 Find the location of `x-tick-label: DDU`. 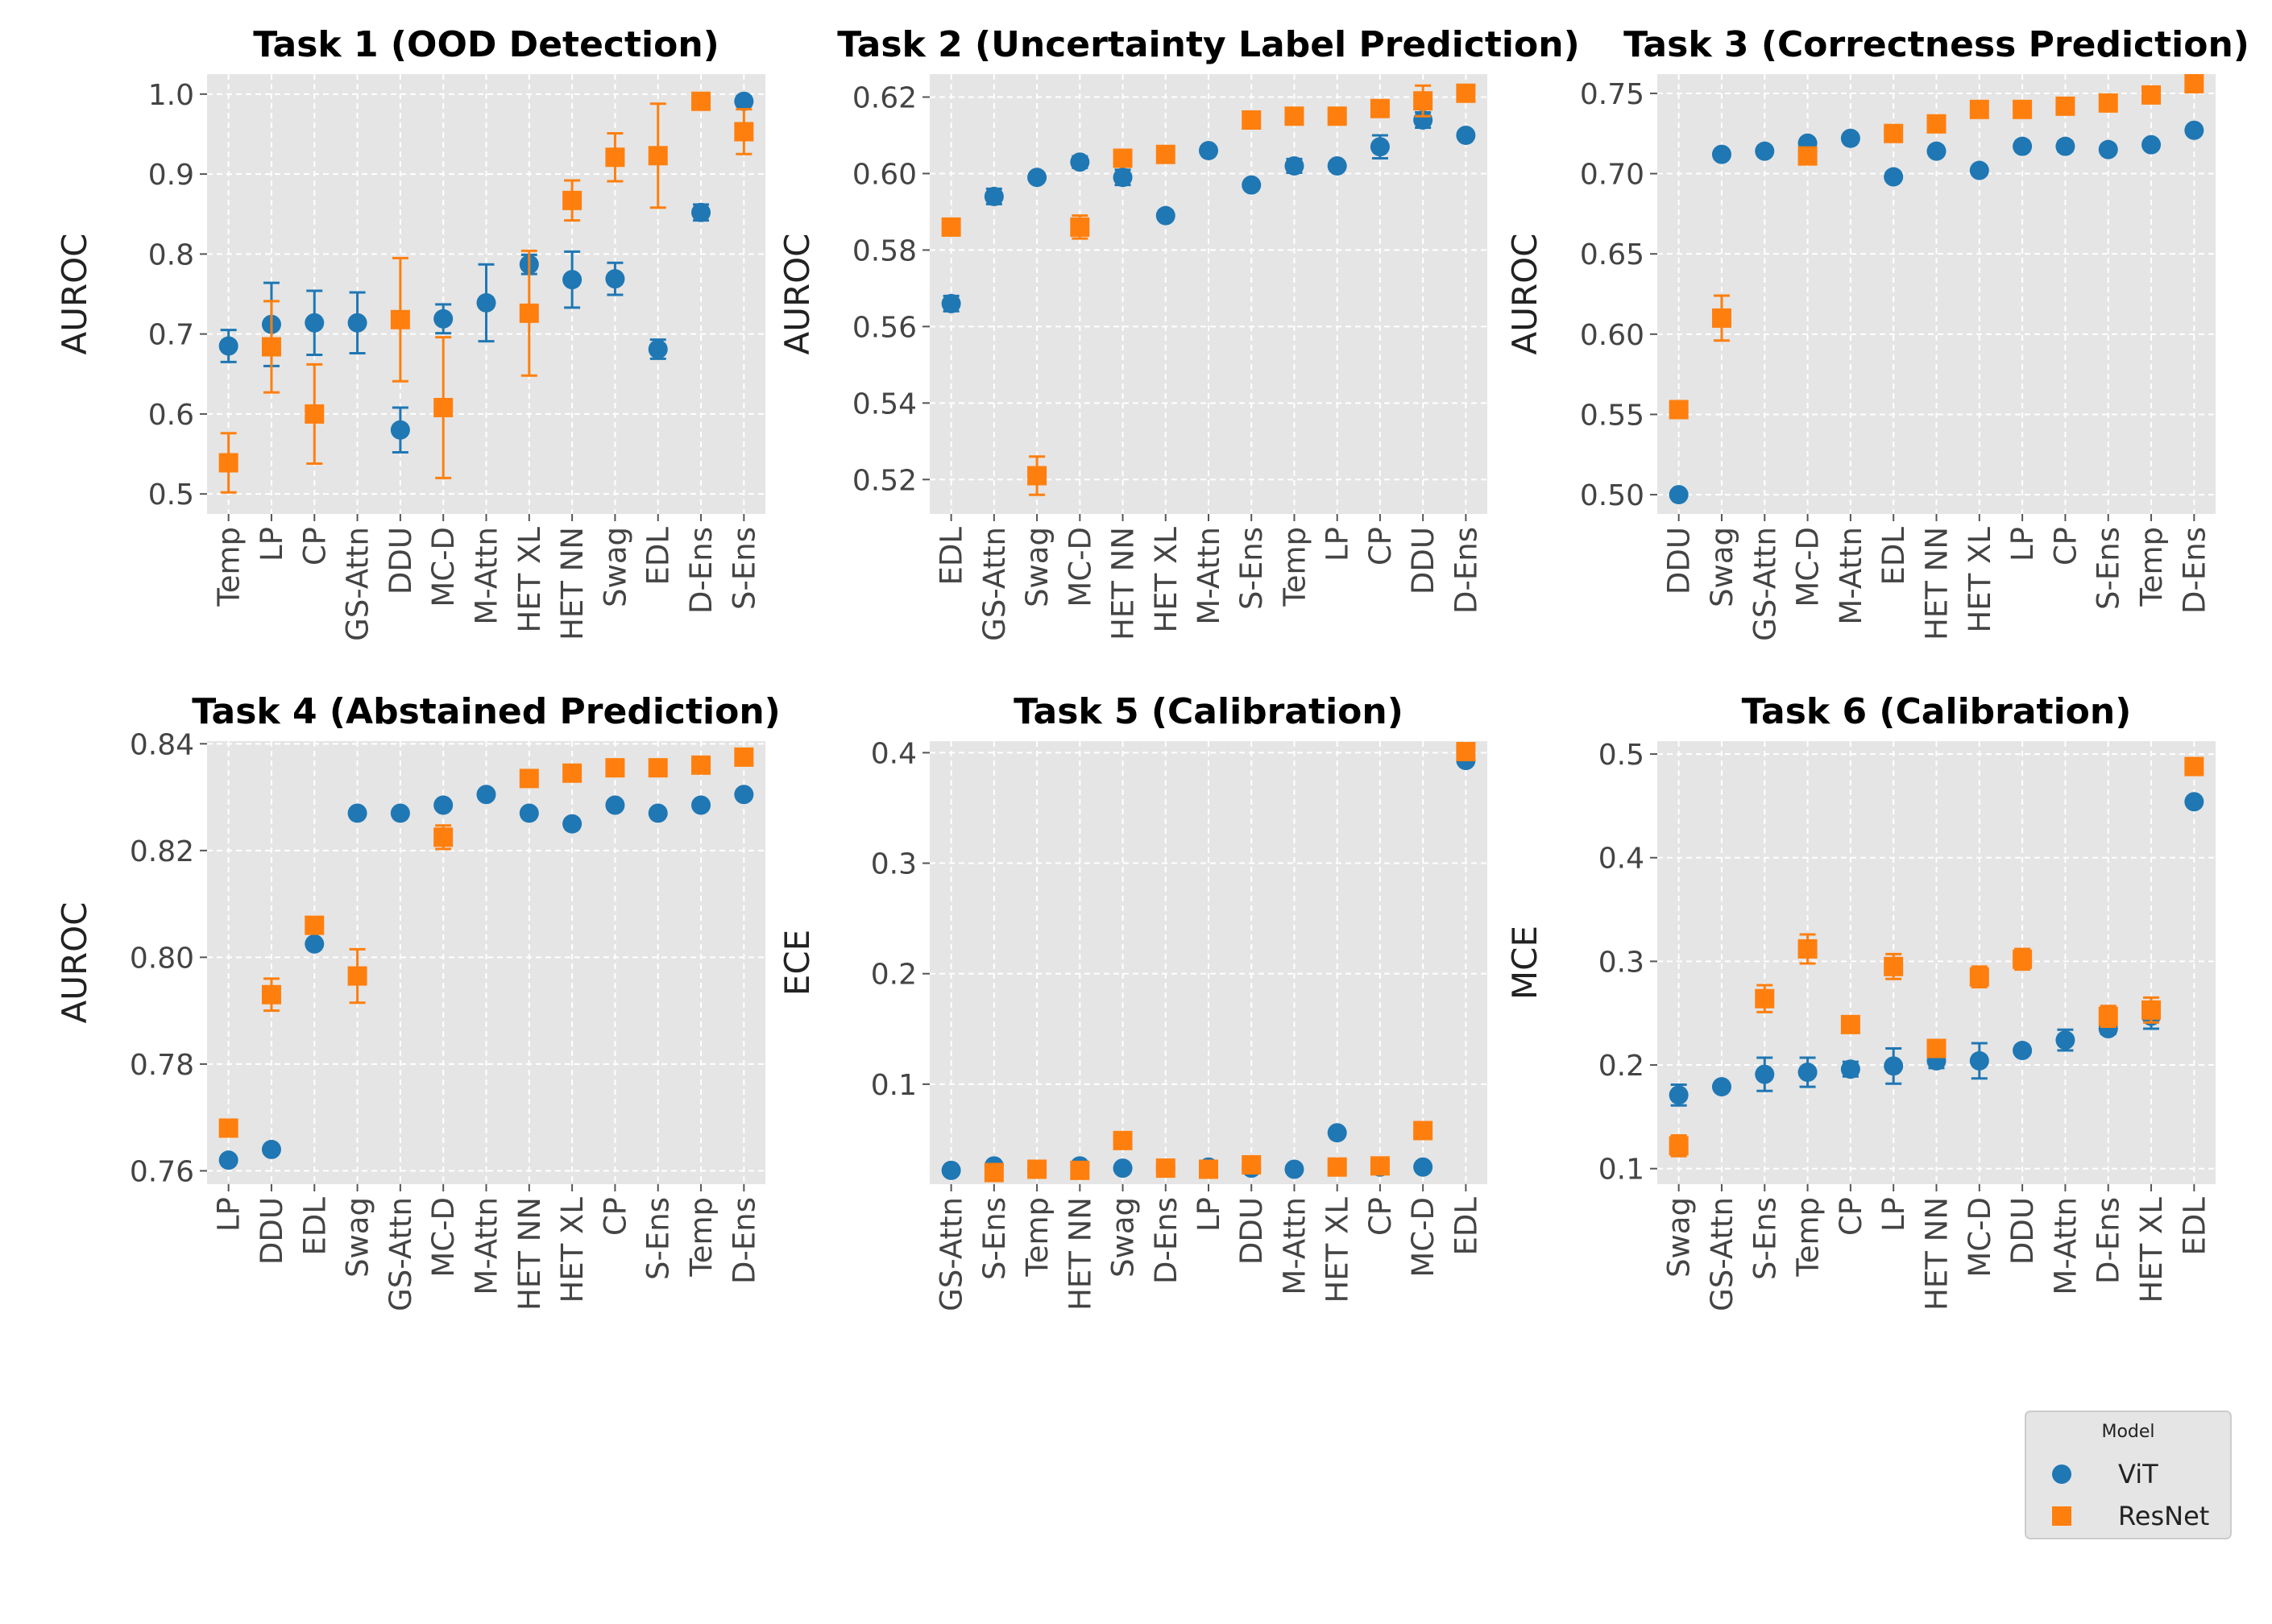

x-tick-label: DDU is located at coordinates (2022, 1231).